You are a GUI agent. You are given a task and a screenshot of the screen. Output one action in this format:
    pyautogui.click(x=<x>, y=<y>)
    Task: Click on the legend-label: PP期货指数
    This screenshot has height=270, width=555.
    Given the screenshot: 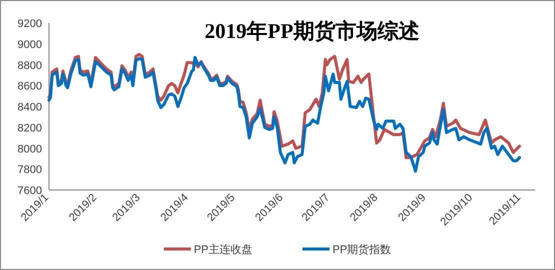 What is the action you would take?
    pyautogui.click(x=362, y=250)
    